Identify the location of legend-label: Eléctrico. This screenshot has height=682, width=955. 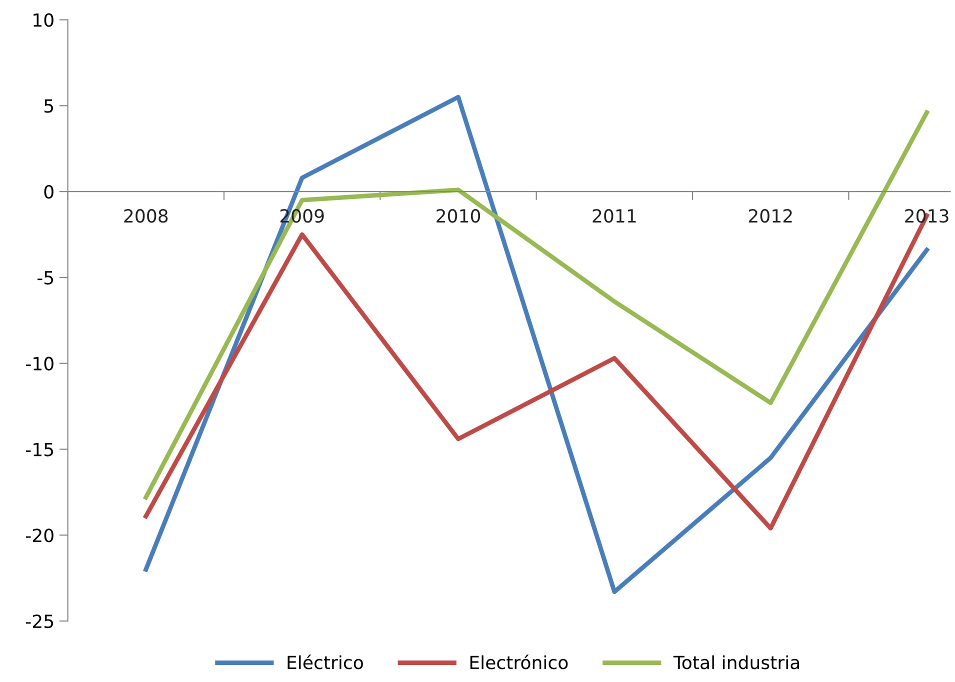
(325, 662).